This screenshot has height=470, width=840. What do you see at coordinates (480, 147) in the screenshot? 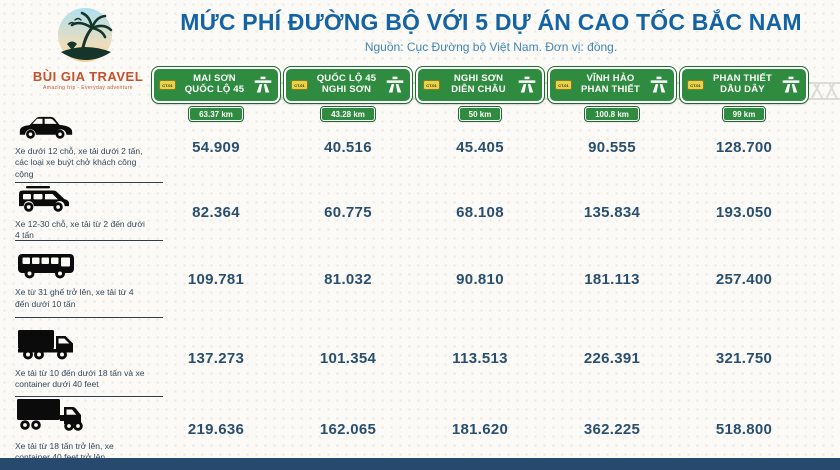
I see `fee-value: 45.405` at bounding box center [480, 147].